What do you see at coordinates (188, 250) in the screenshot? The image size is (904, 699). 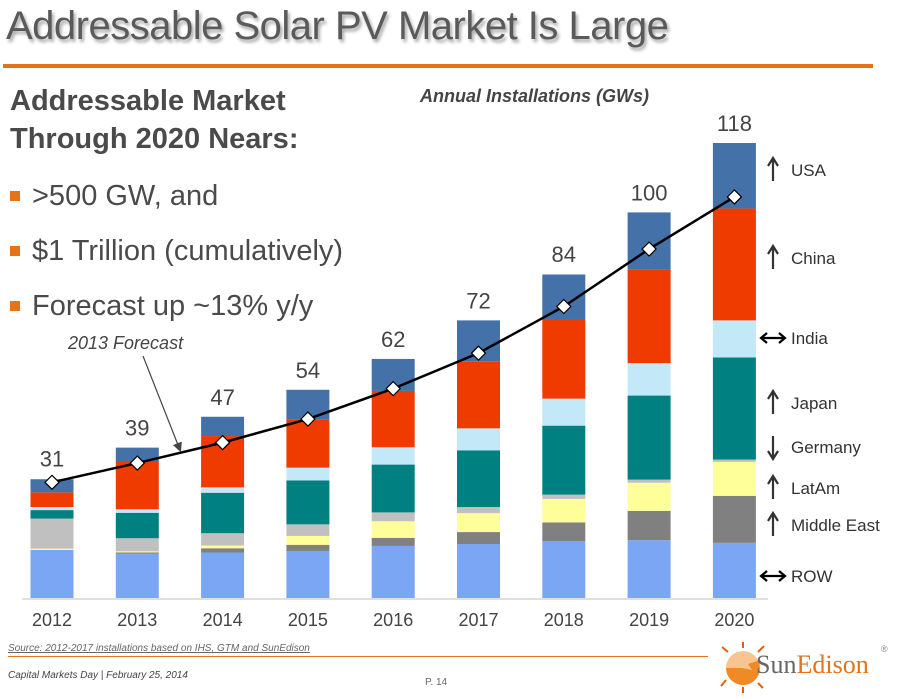 I see `bullet-text: $1 Trillion (cumulatively)` at bounding box center [188, 250].